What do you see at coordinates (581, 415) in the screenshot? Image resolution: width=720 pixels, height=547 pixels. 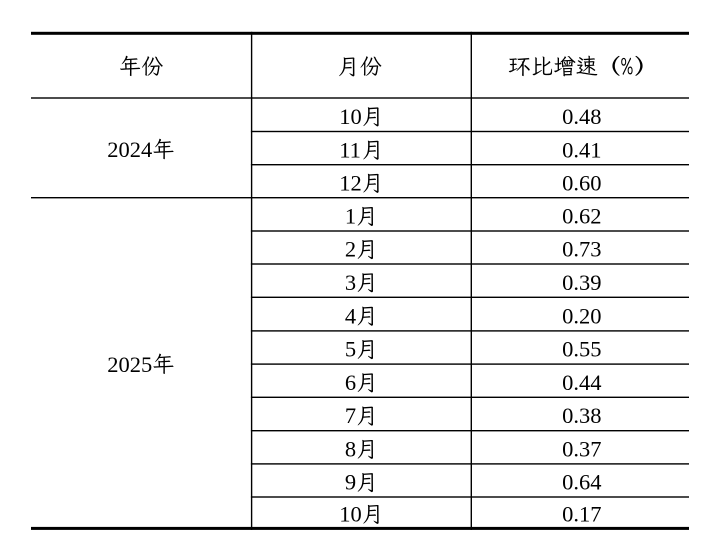 I see `svg-text: 0.38` at bounding box center [581, 415].